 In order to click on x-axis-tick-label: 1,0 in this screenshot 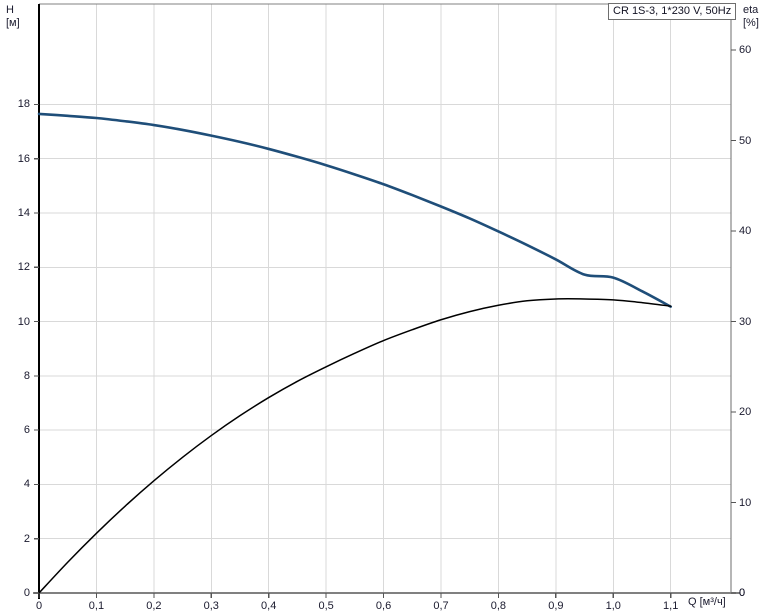, I will do `click(613, 606)`.